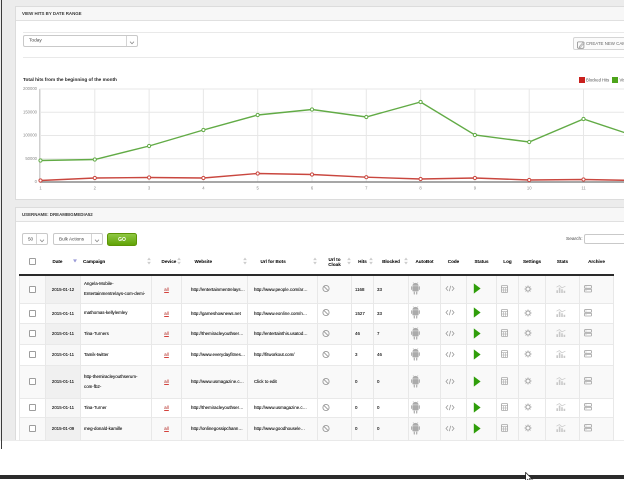 The height and width of the screenshot is (480, 624). What do you see at coordinates (40, 188) in the screenshot?
I see `svg-text: 1` at bounding box center [40, 188].